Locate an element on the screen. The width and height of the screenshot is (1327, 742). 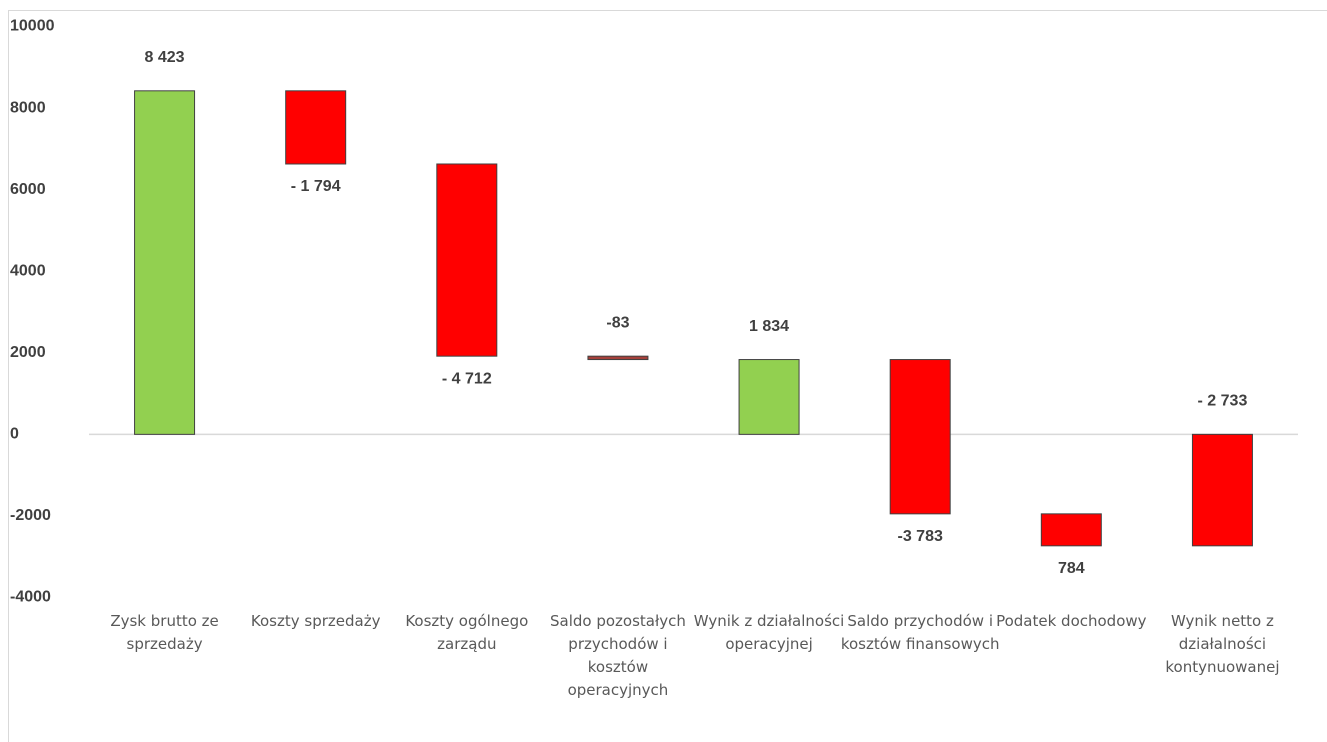
x-label-box: Wynik netto z działalności kontynuowanej is located at coordinates (1222, 643).